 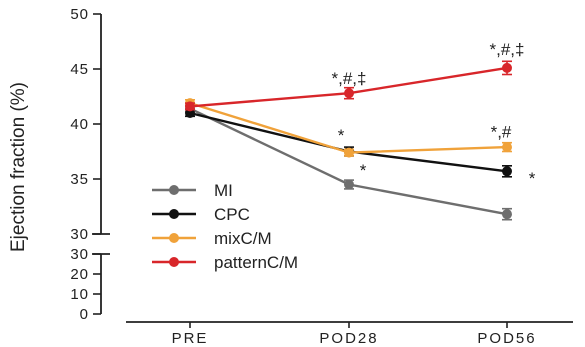 What do you see at coordinates (232, 214) in the screenshot?
I see `legend-label: CPC` at bounding box center [232, 214].